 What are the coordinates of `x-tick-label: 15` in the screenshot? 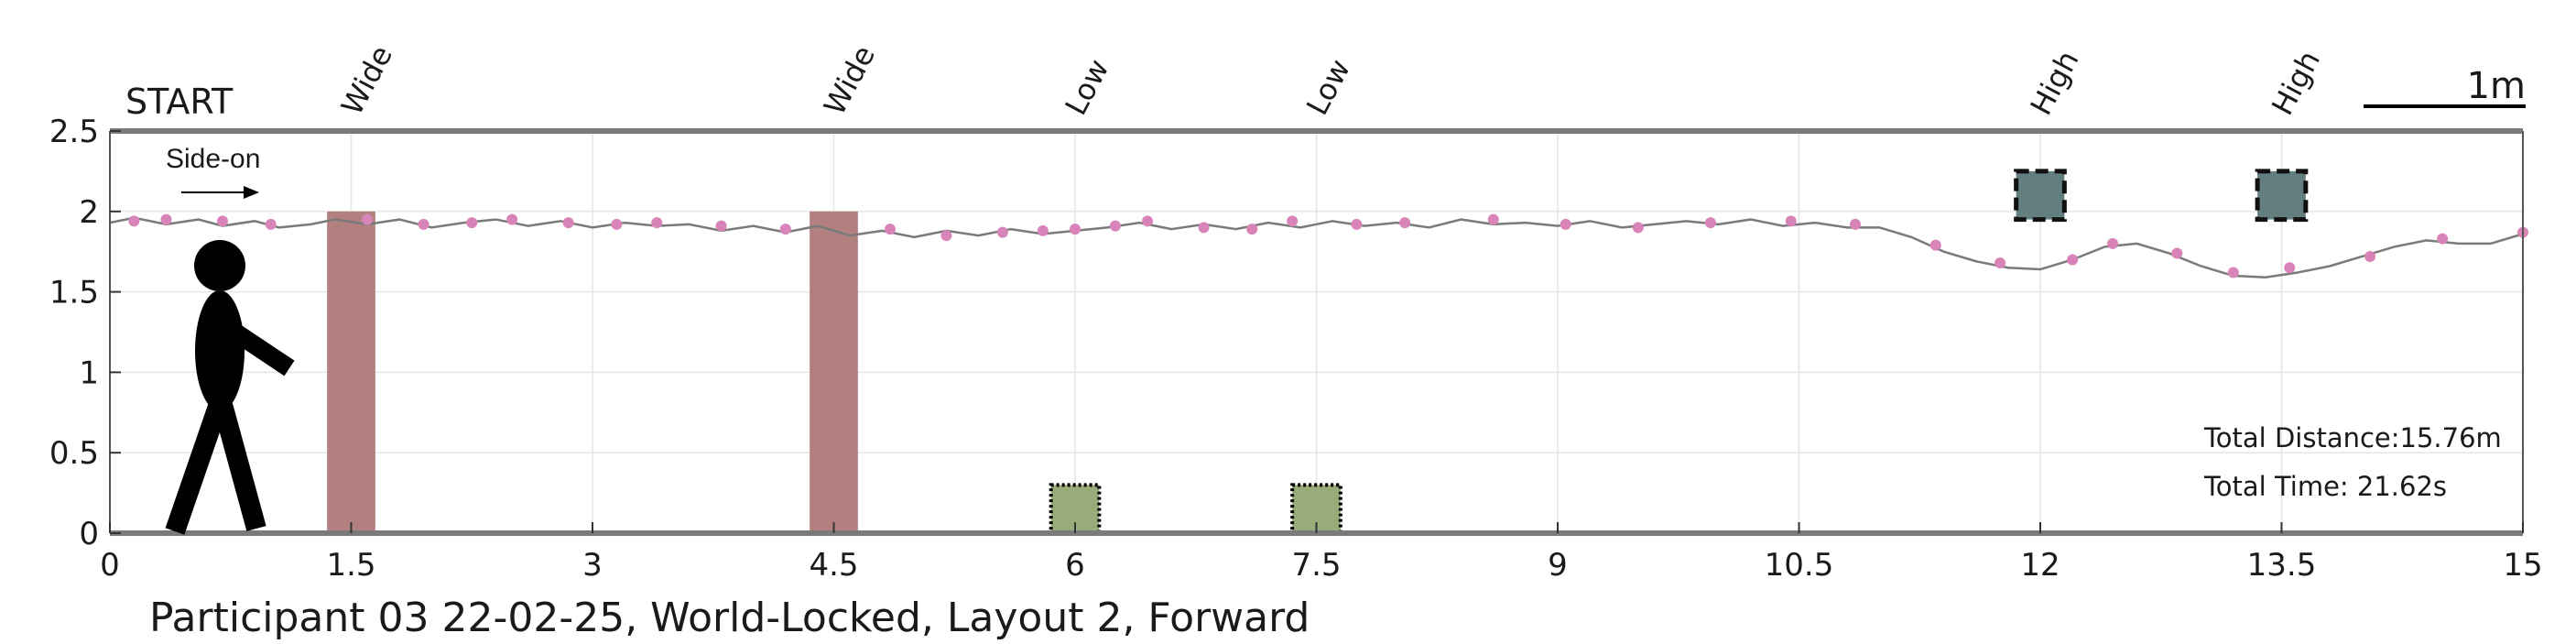 It's located at (2522, 566).